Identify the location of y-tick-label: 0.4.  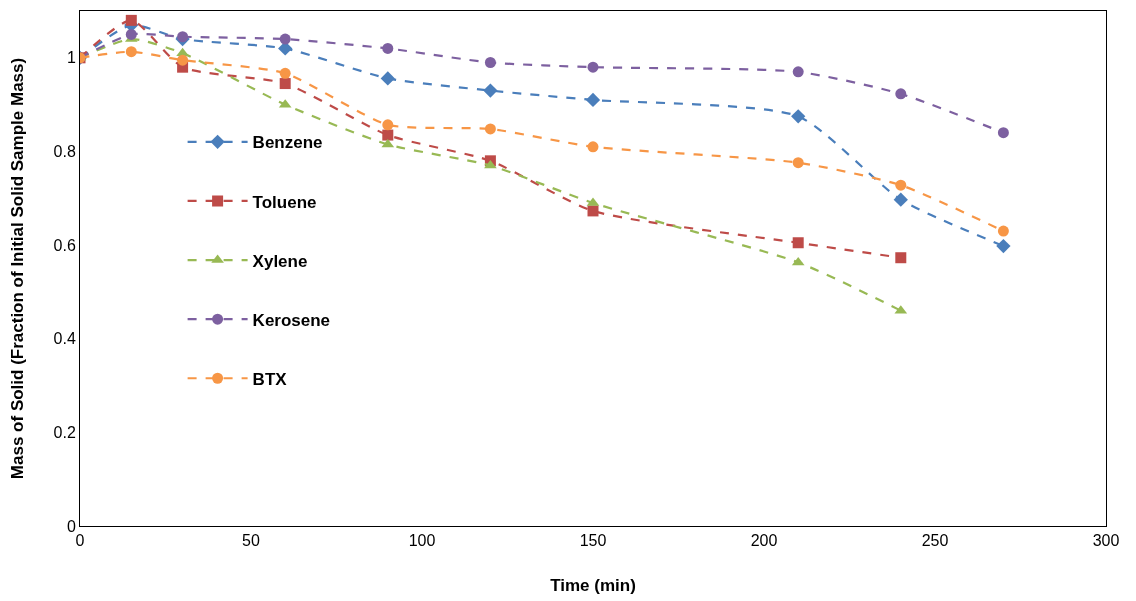
(64, 339).